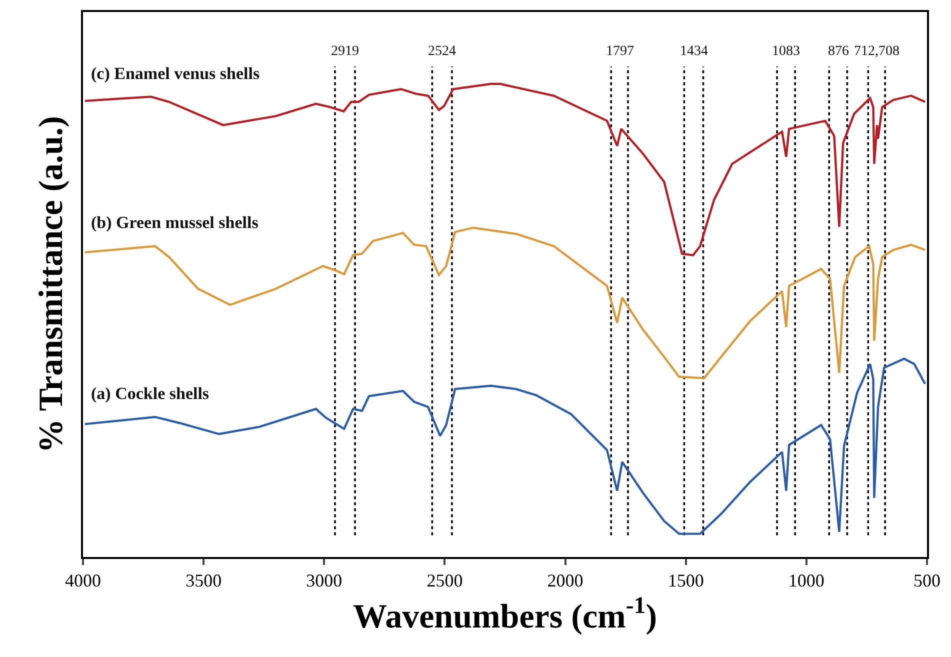  What do you see at coordinates (345, 51) in the screenshot?
I see `text: 2919` at bounding box center [345, 51].